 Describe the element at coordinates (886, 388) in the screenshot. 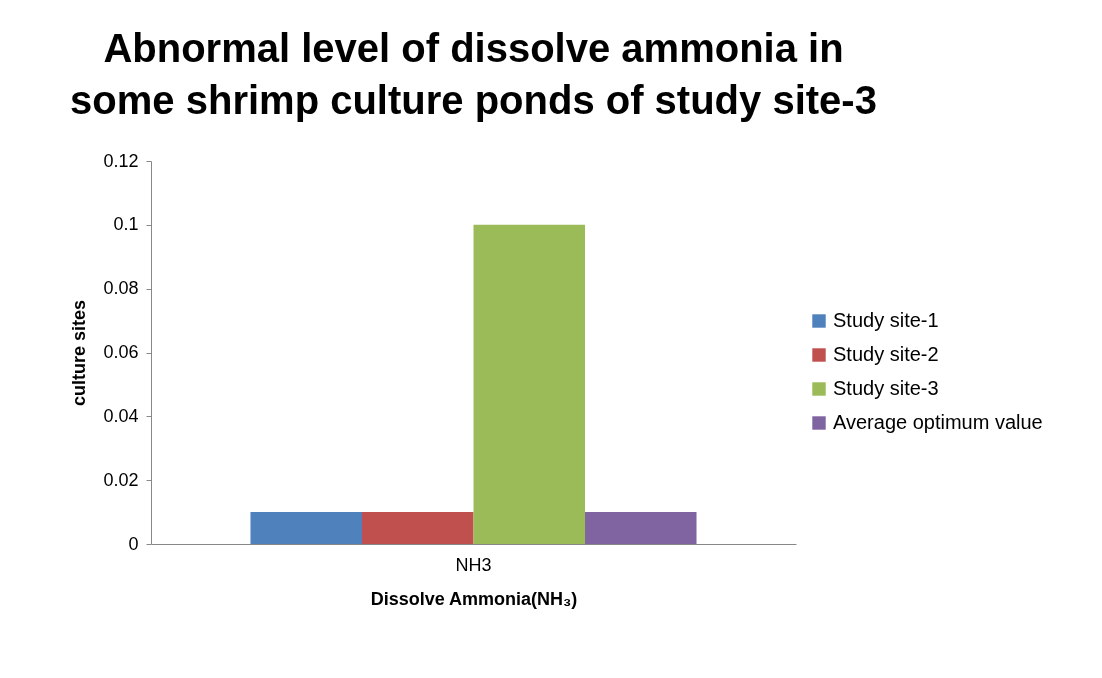

I see `legend-label: Study site-3` at that location.